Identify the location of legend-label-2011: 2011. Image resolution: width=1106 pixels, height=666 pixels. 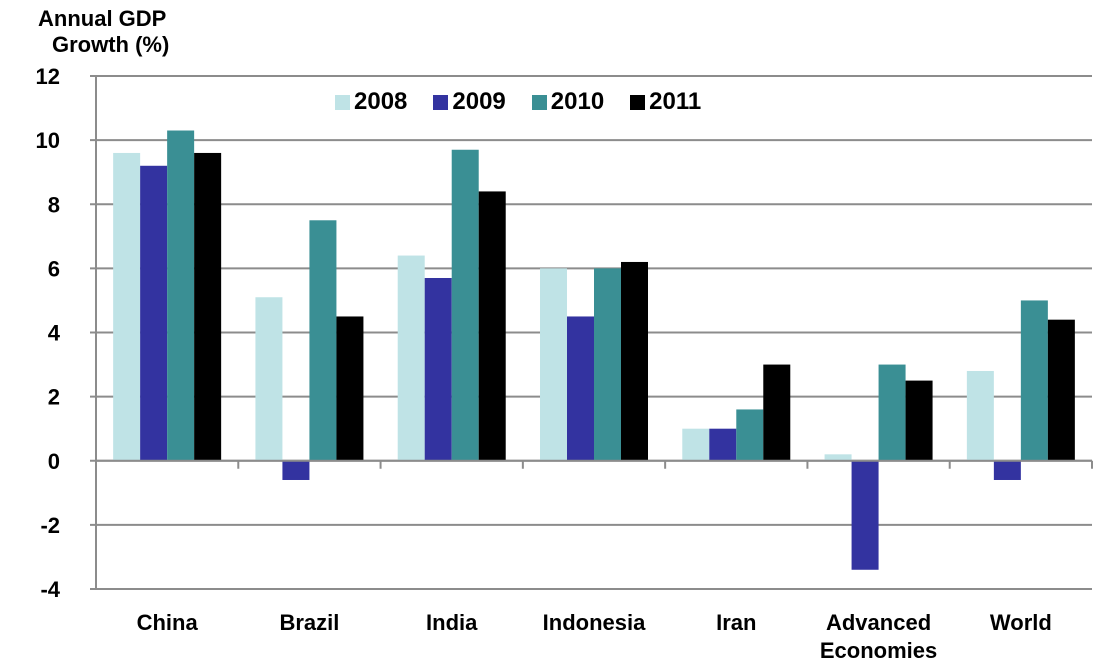
(675, 101).